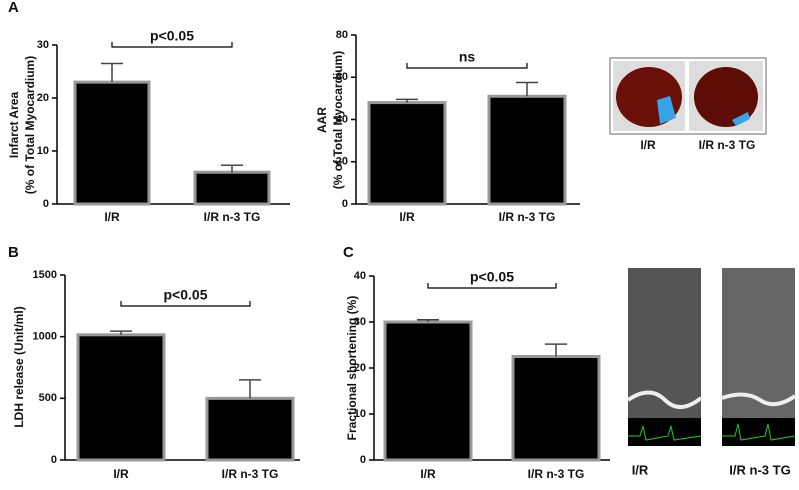 The height and width of the screenshot is (490, 799). What do you see at coordinates (45, 337) in the screenshot?
I see `y-tick-label: 1000` at bounding box center [45, 337].